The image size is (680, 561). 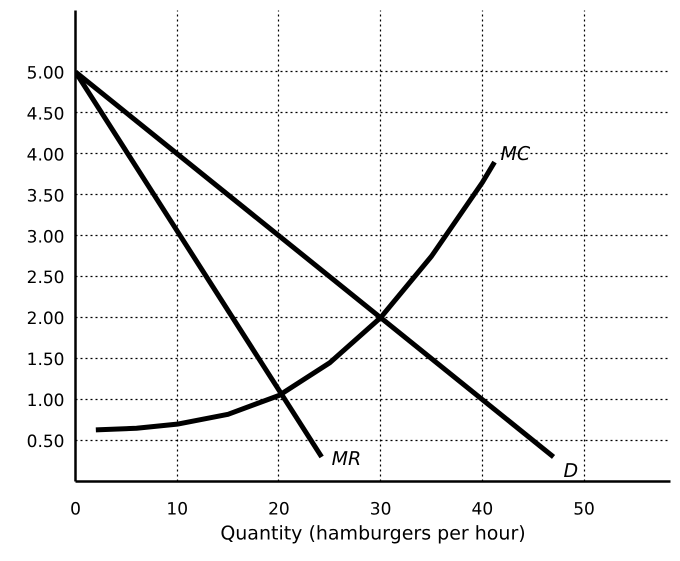 I want to click on y-tick-label: 2.00, so click(x=45, y=319).